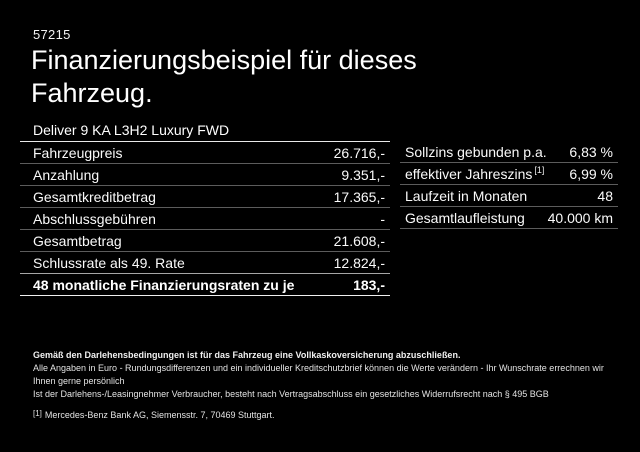 Image resolution: width=640 pixels, height=452 pixels. Describe the element at coordinates (52, 34) in the screenshot. I see `listing-ref-number: 57215` at that location.